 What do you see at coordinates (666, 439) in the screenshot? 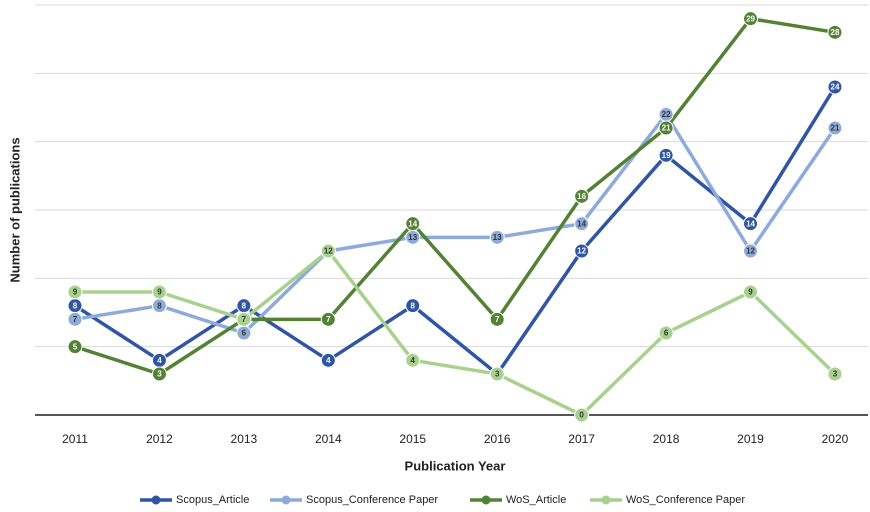
I see `x-tick-label: 2018` at bounding box center [666, 439].